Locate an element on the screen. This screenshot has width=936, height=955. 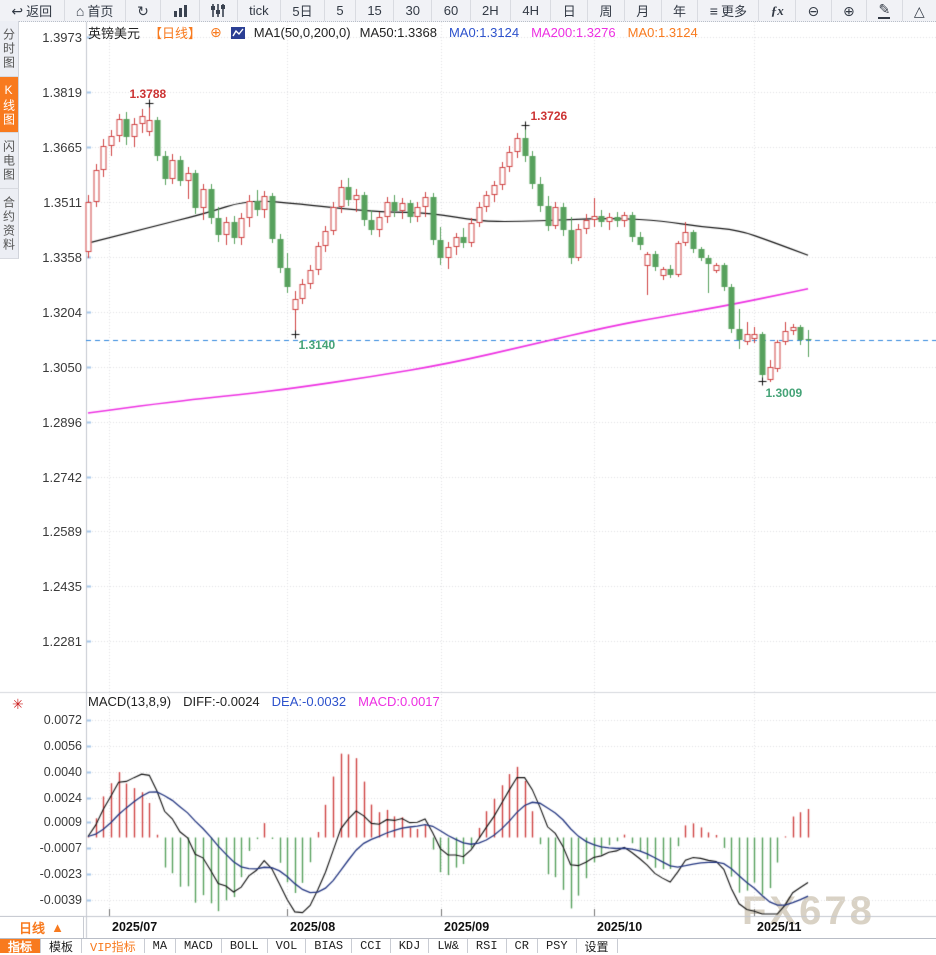
price-axis-label: 1.3511 is located at coordinates (62, 202).